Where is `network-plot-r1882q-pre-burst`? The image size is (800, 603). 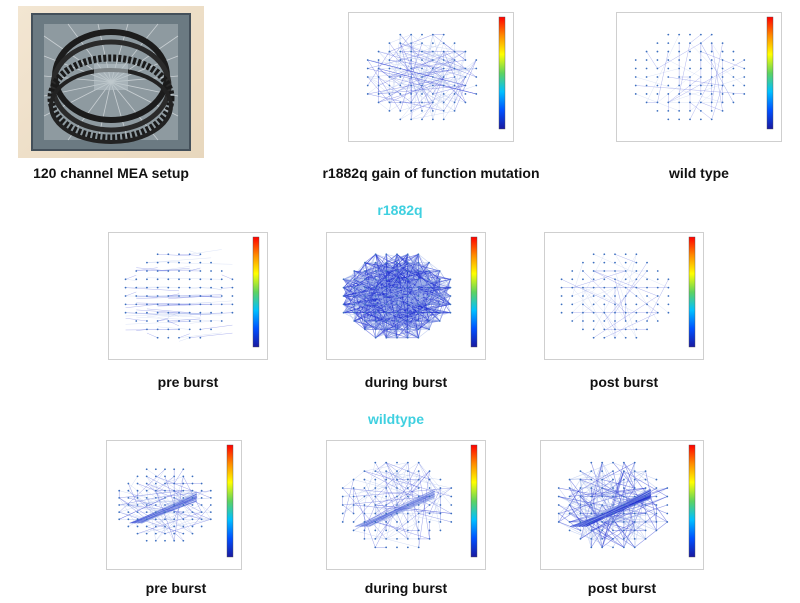
network-plot-r1882q-pre-burst is located at coordinates (188, 296).